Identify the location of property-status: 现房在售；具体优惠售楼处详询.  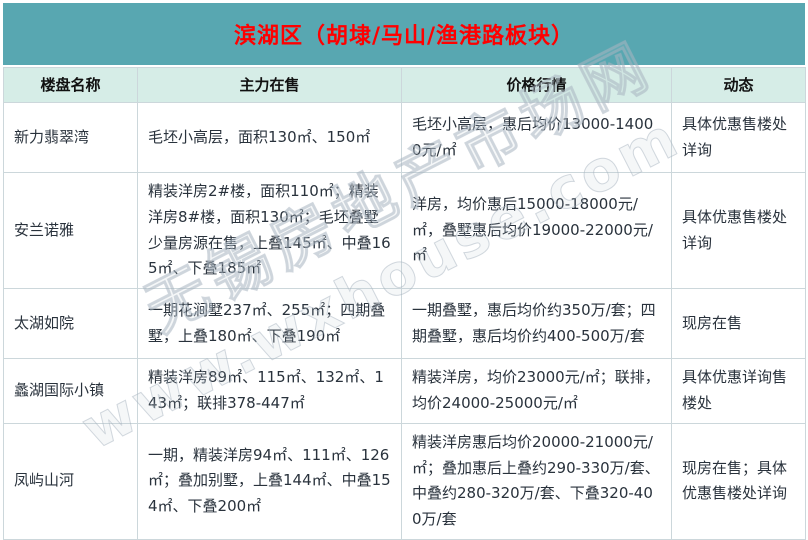
(738, 481).